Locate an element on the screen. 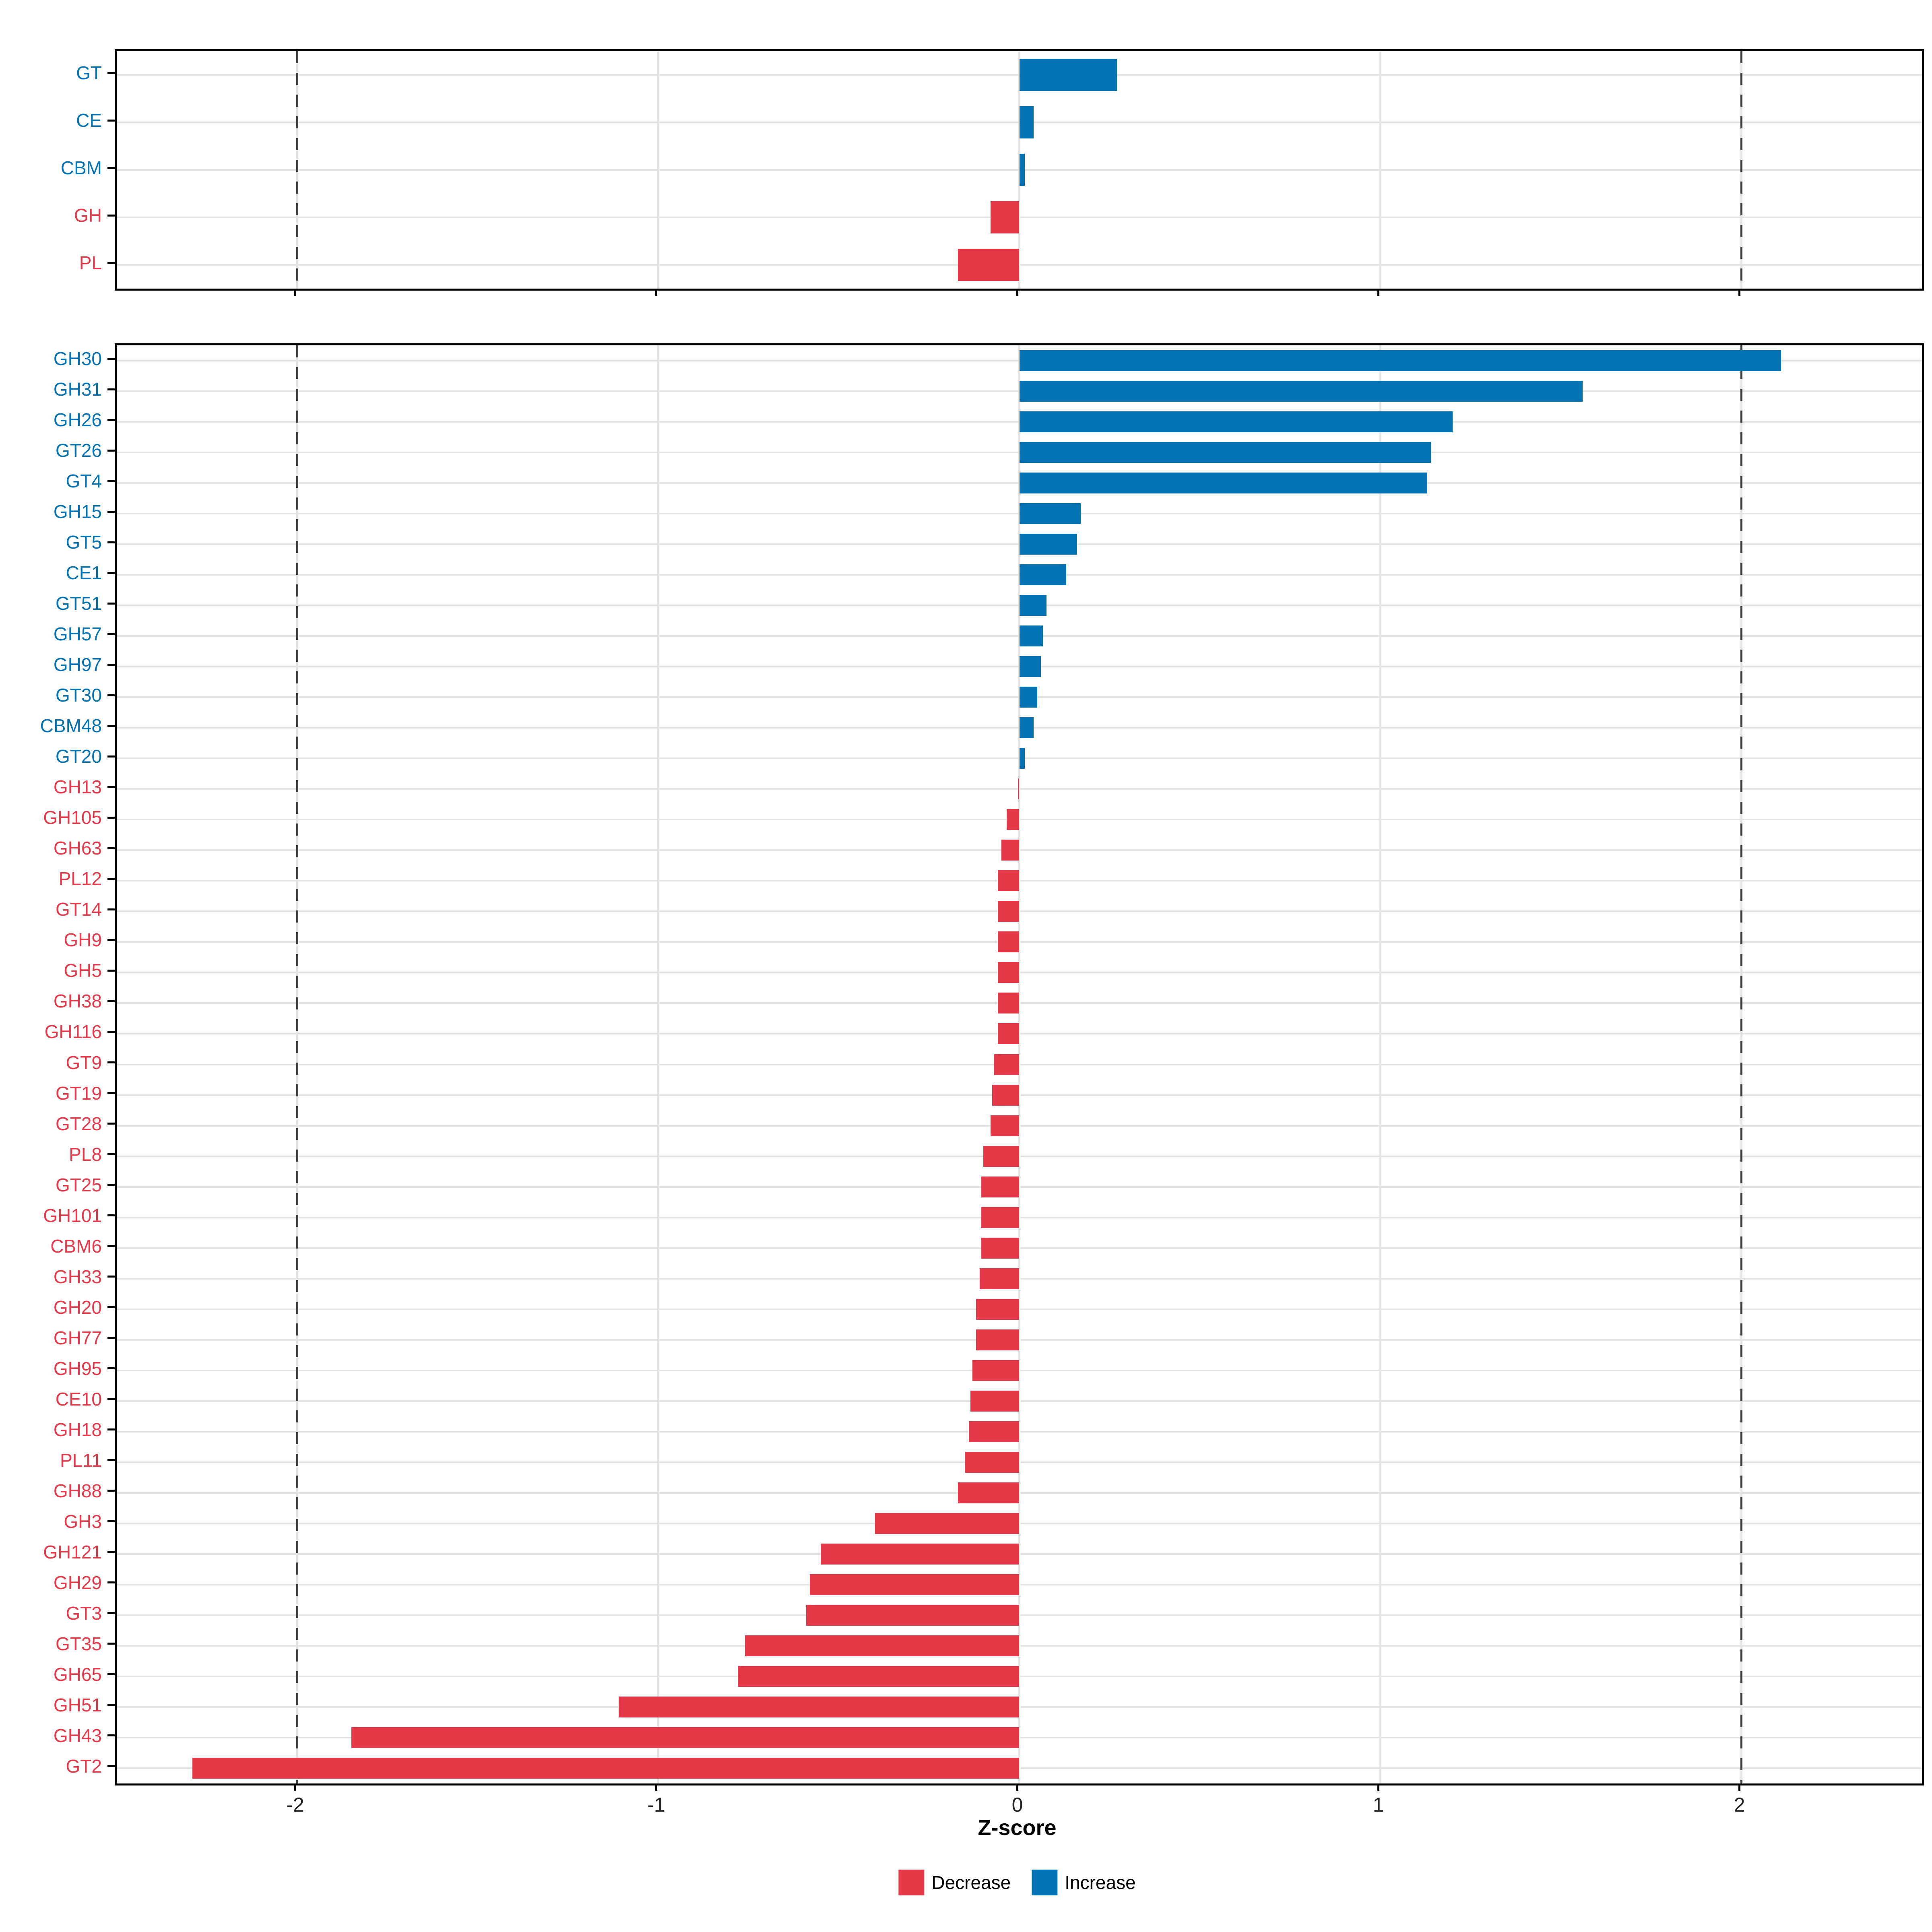 The image size is (1932, 1932). bar-GH51 is located at coordinates (819, 1706).